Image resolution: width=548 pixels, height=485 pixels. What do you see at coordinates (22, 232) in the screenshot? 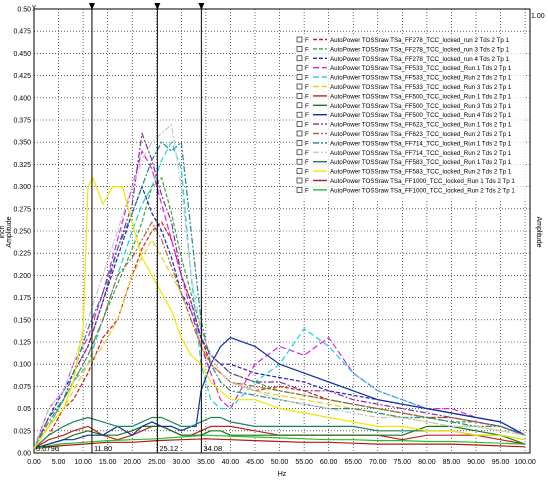
I see `y-tick-label: 0.250` at bounding box center [22, 232].